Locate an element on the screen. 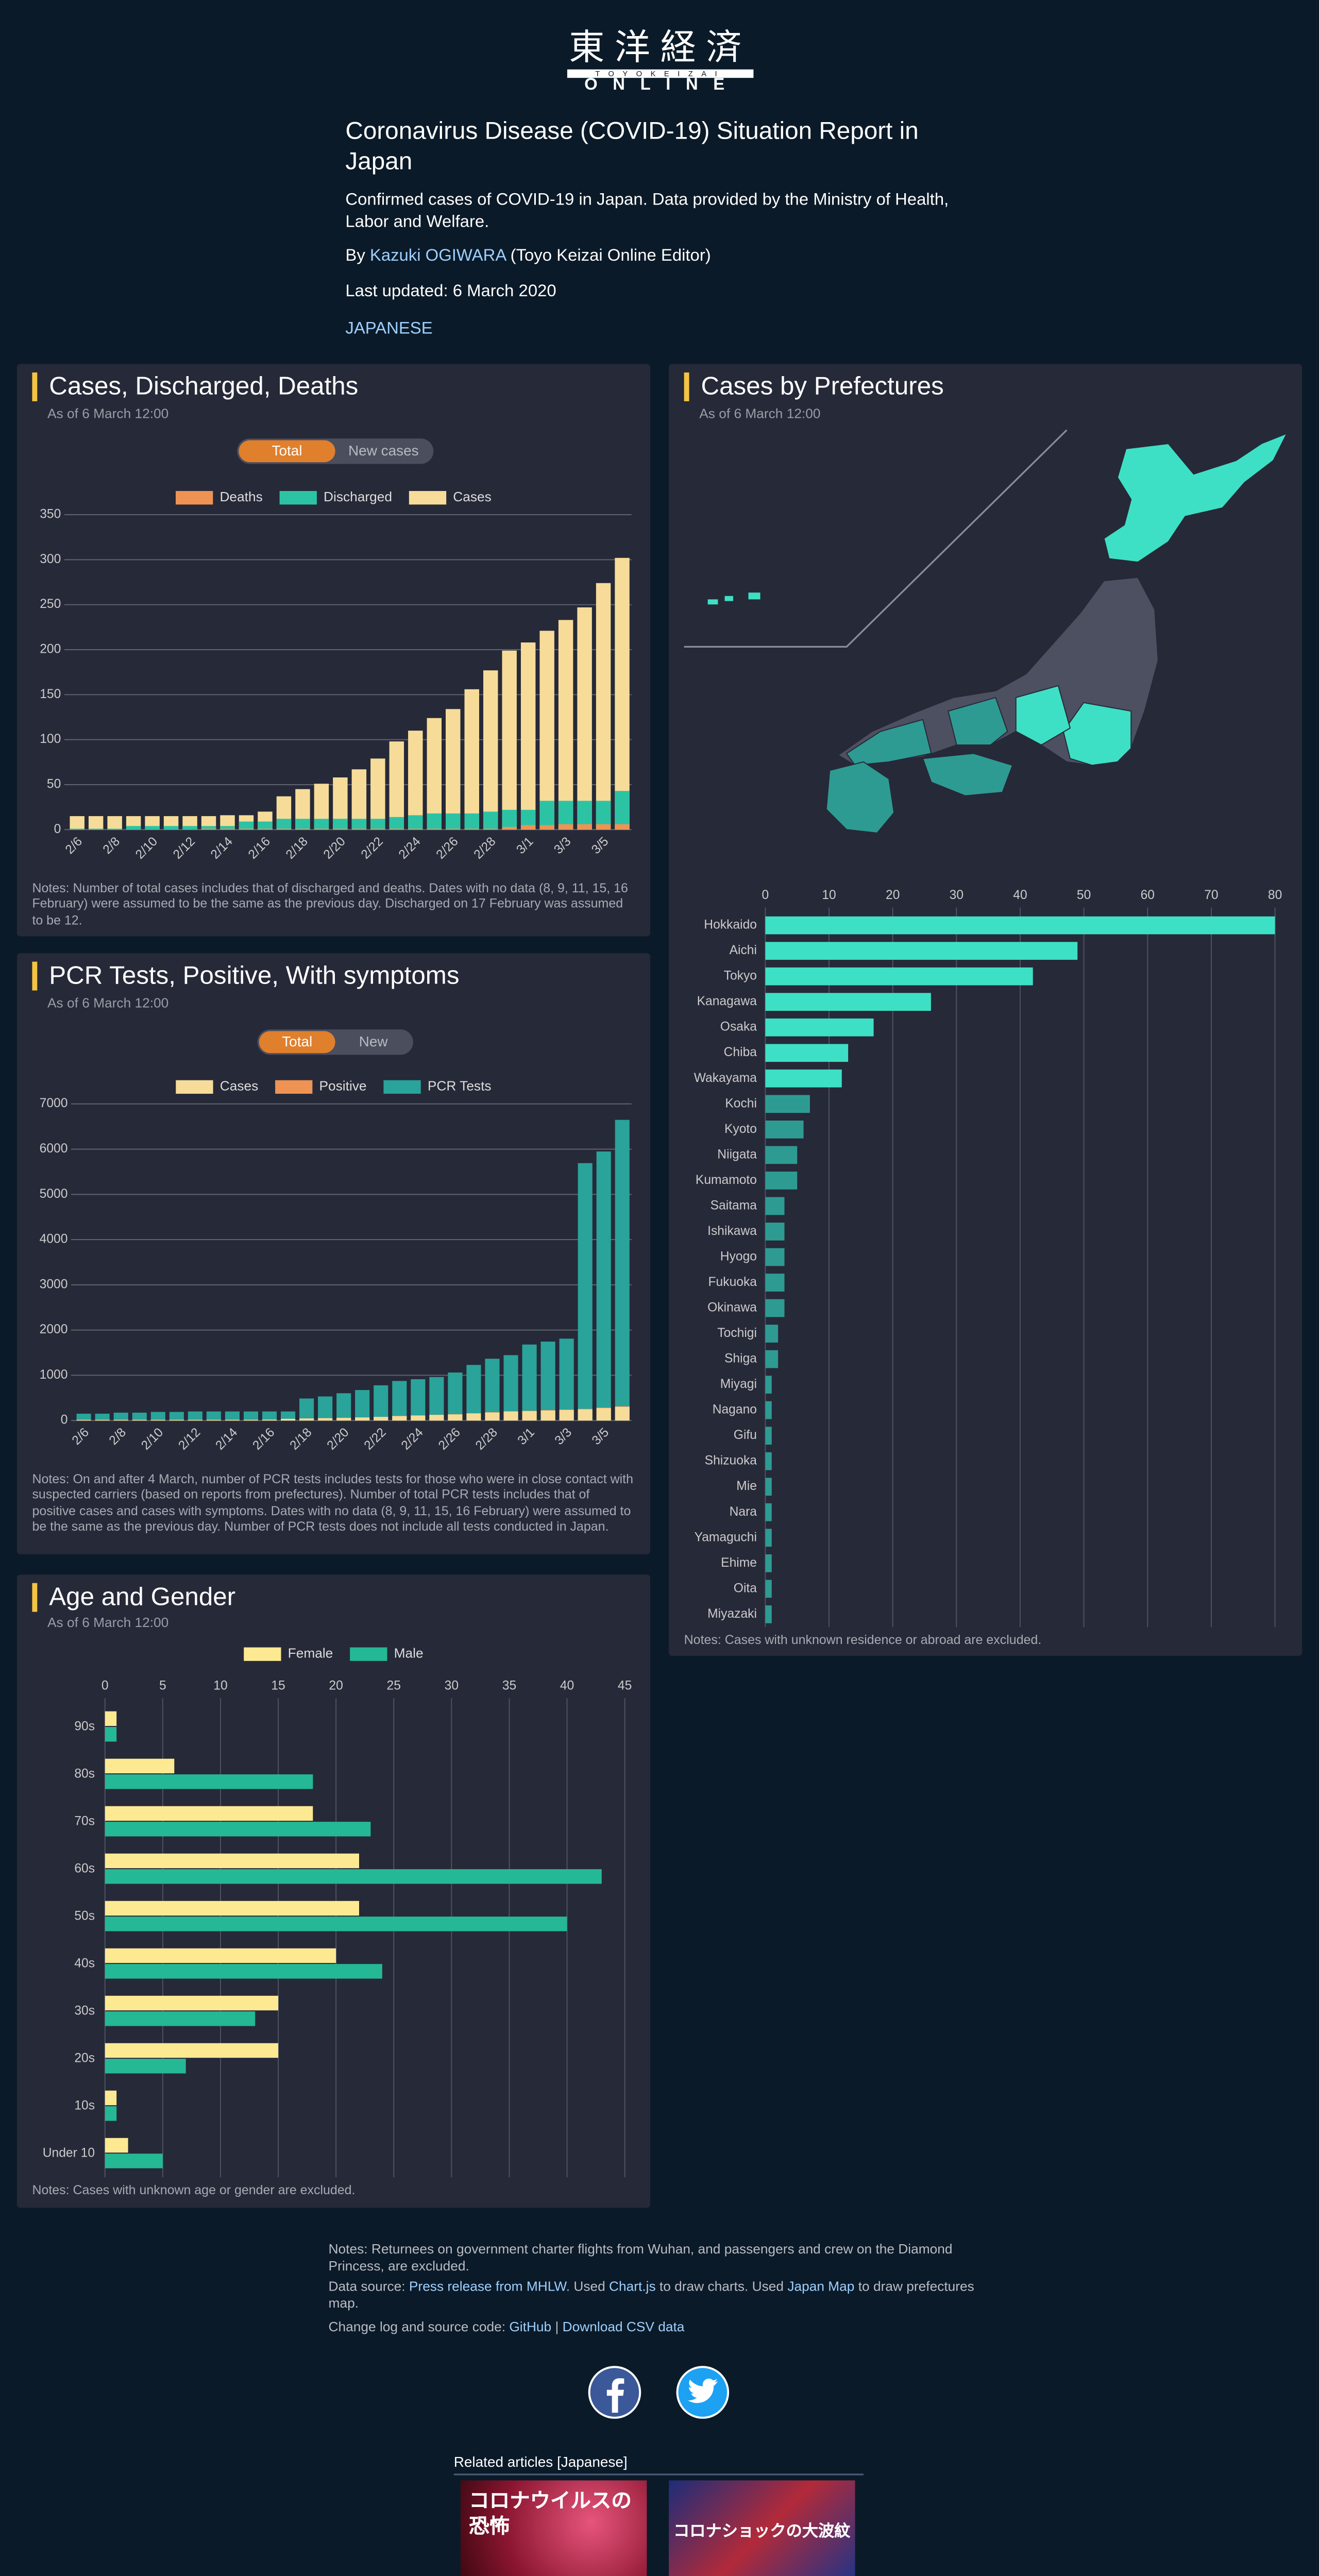  map-kyushu is located at coordinates (860, 797).